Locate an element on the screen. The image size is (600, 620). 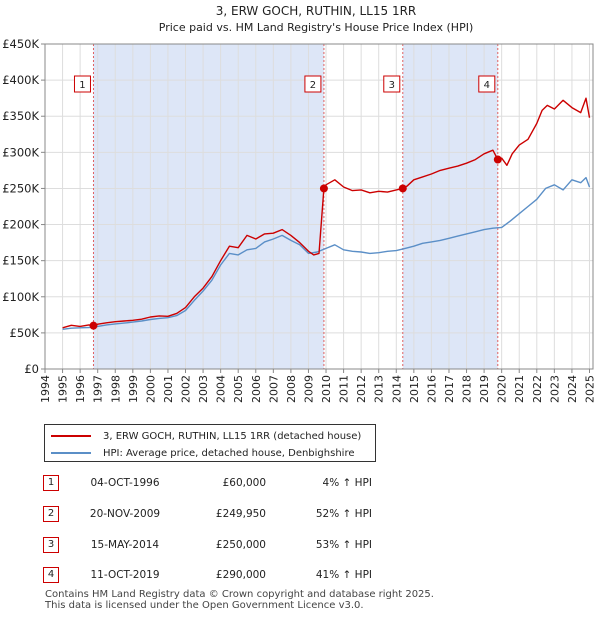
x-tick-label: 2003 is located at coordinates (203, 389).